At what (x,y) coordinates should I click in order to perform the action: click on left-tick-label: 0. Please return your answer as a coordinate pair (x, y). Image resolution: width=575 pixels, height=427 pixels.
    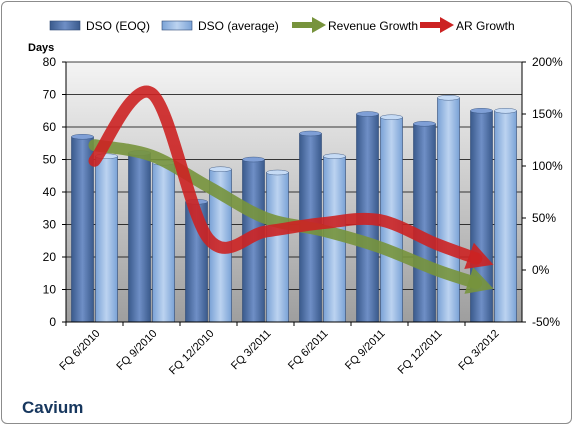
    Looking at the image, I should click on (52, 322).